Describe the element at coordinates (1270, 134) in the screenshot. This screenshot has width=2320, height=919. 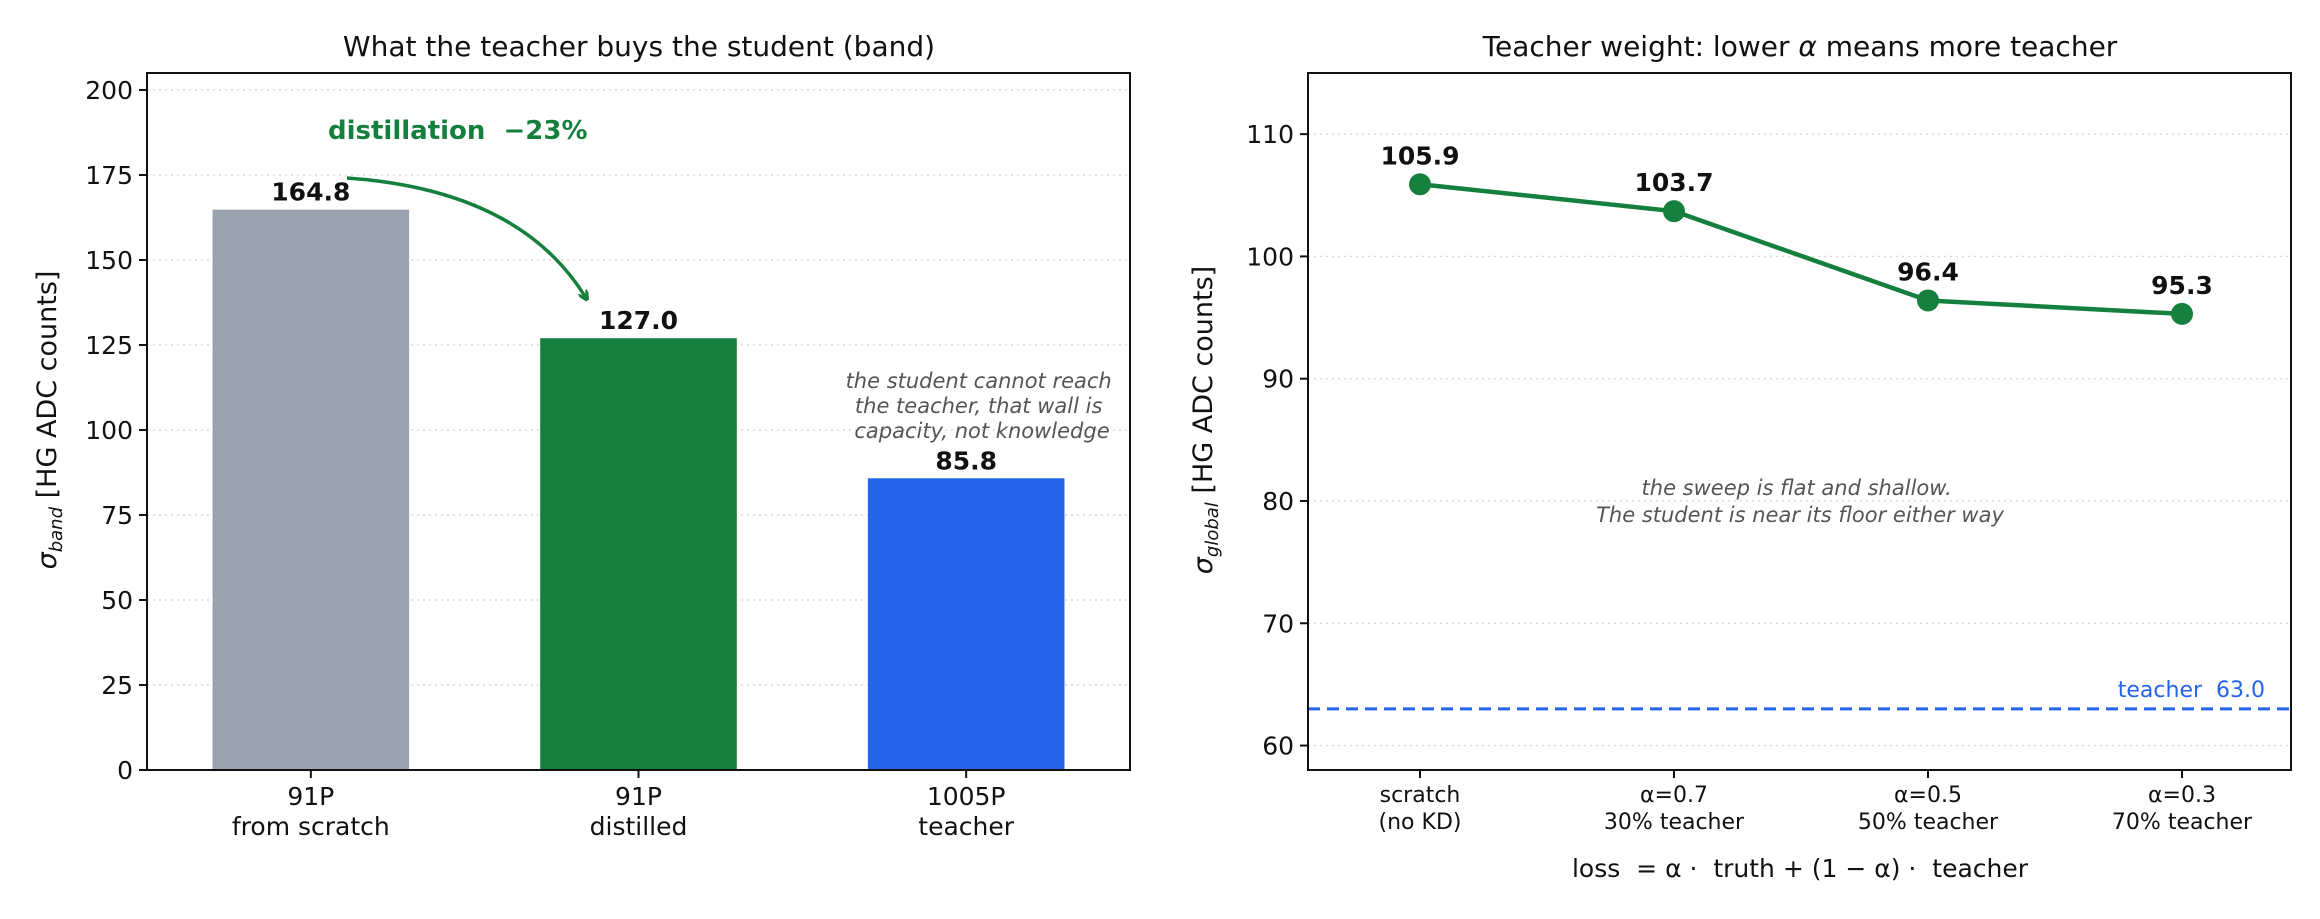
I see `line-chart-y-tick-label: 110` at that location.